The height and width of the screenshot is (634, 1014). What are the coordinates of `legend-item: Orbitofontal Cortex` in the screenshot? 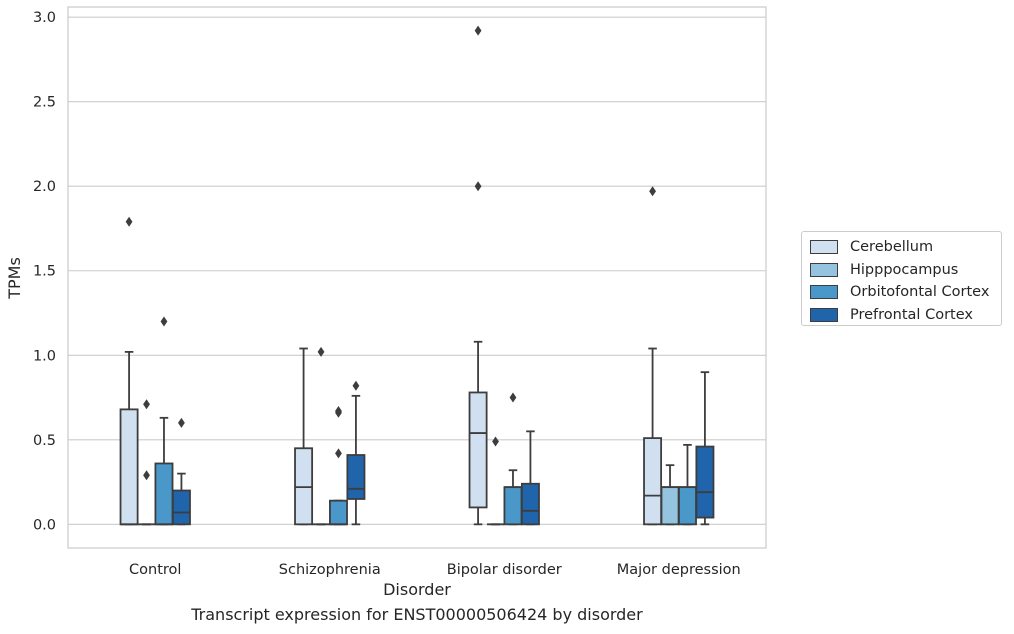 It's located at (905, 292).